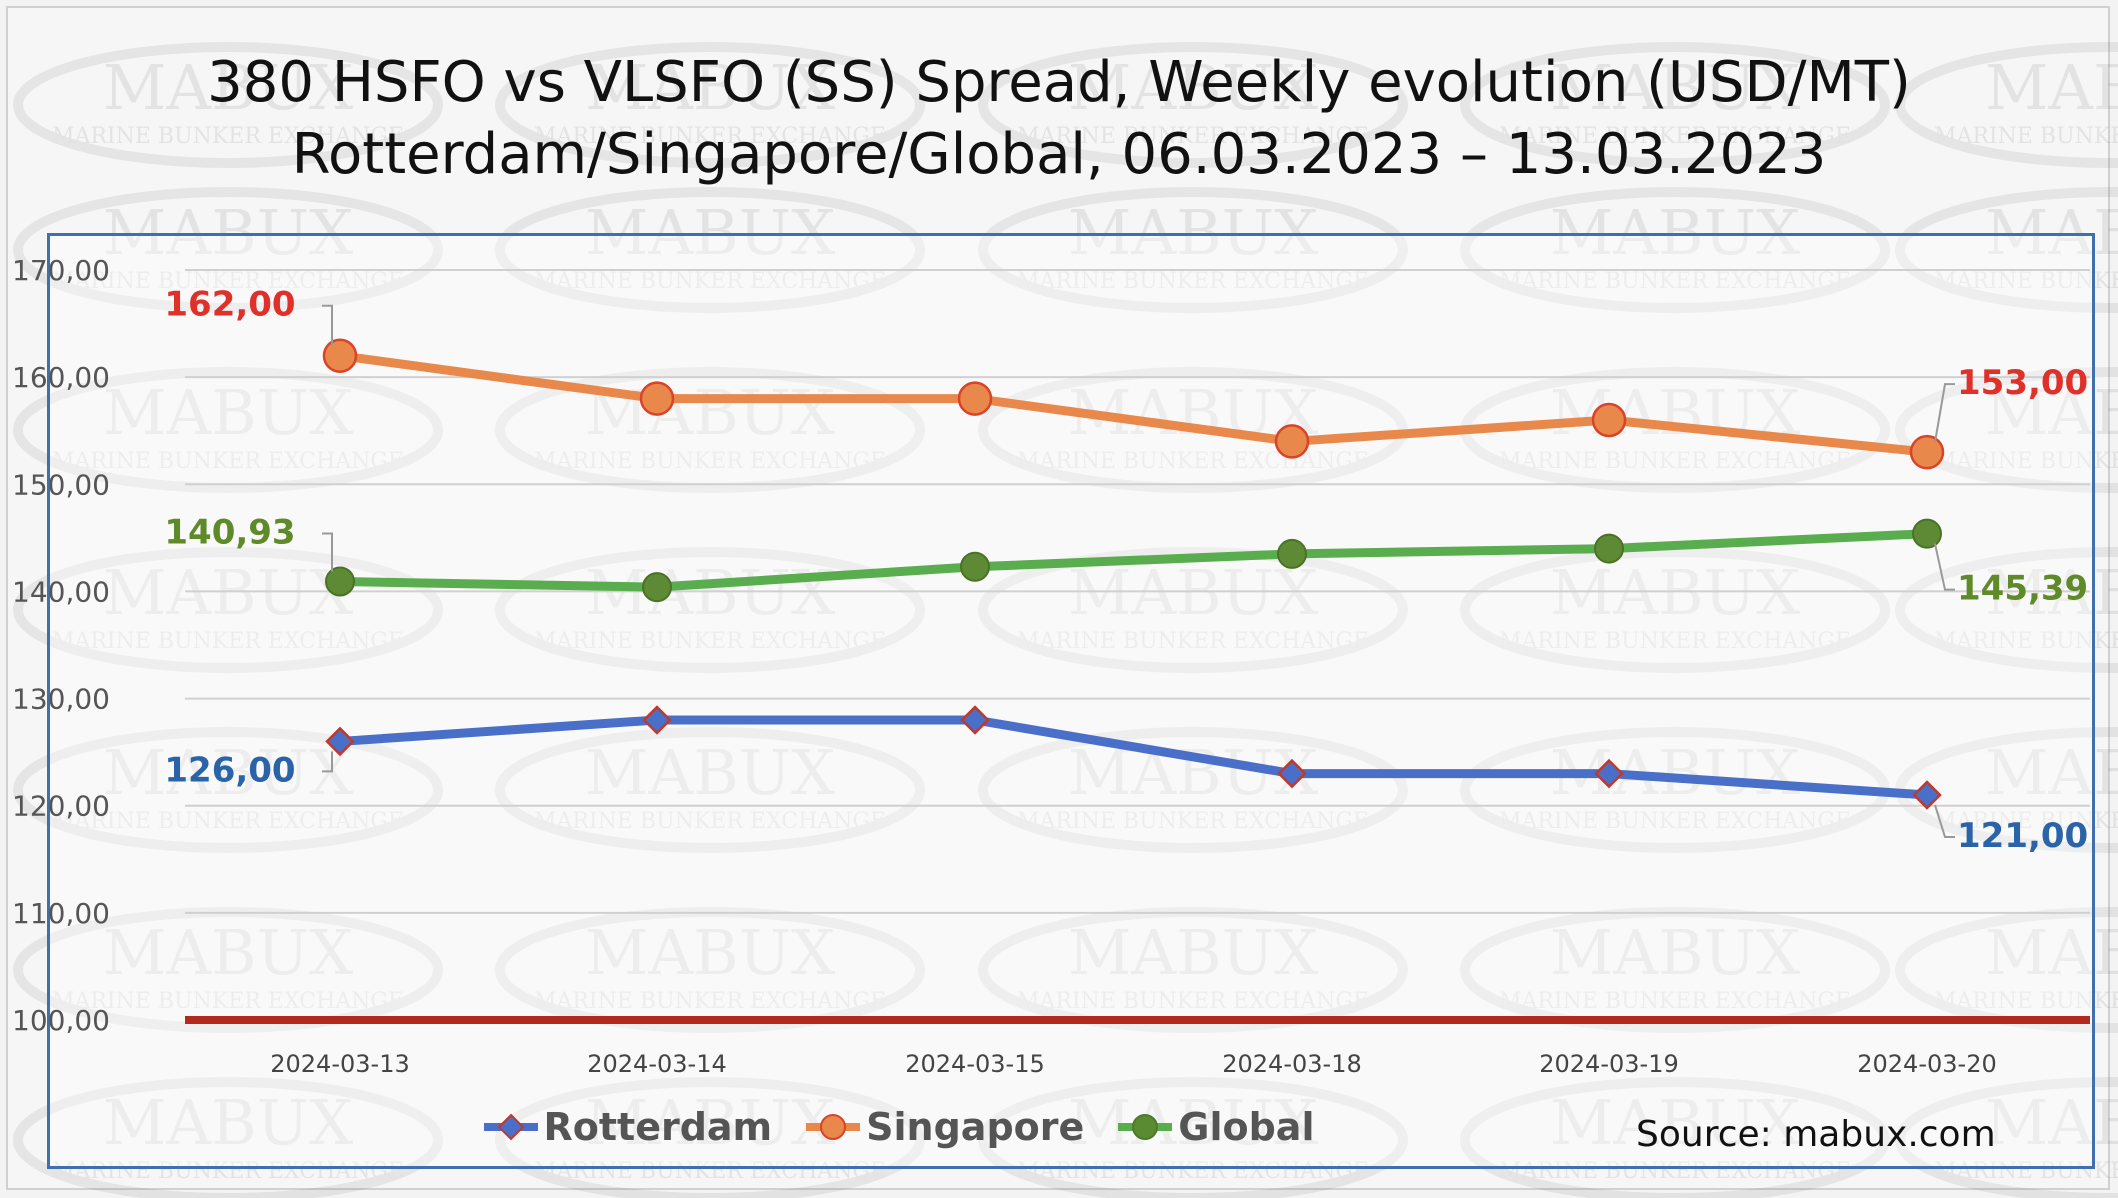 This screenshot has height=1198, width=2118. I want to click on y-tick-label: 140,00, so click(61, 591).